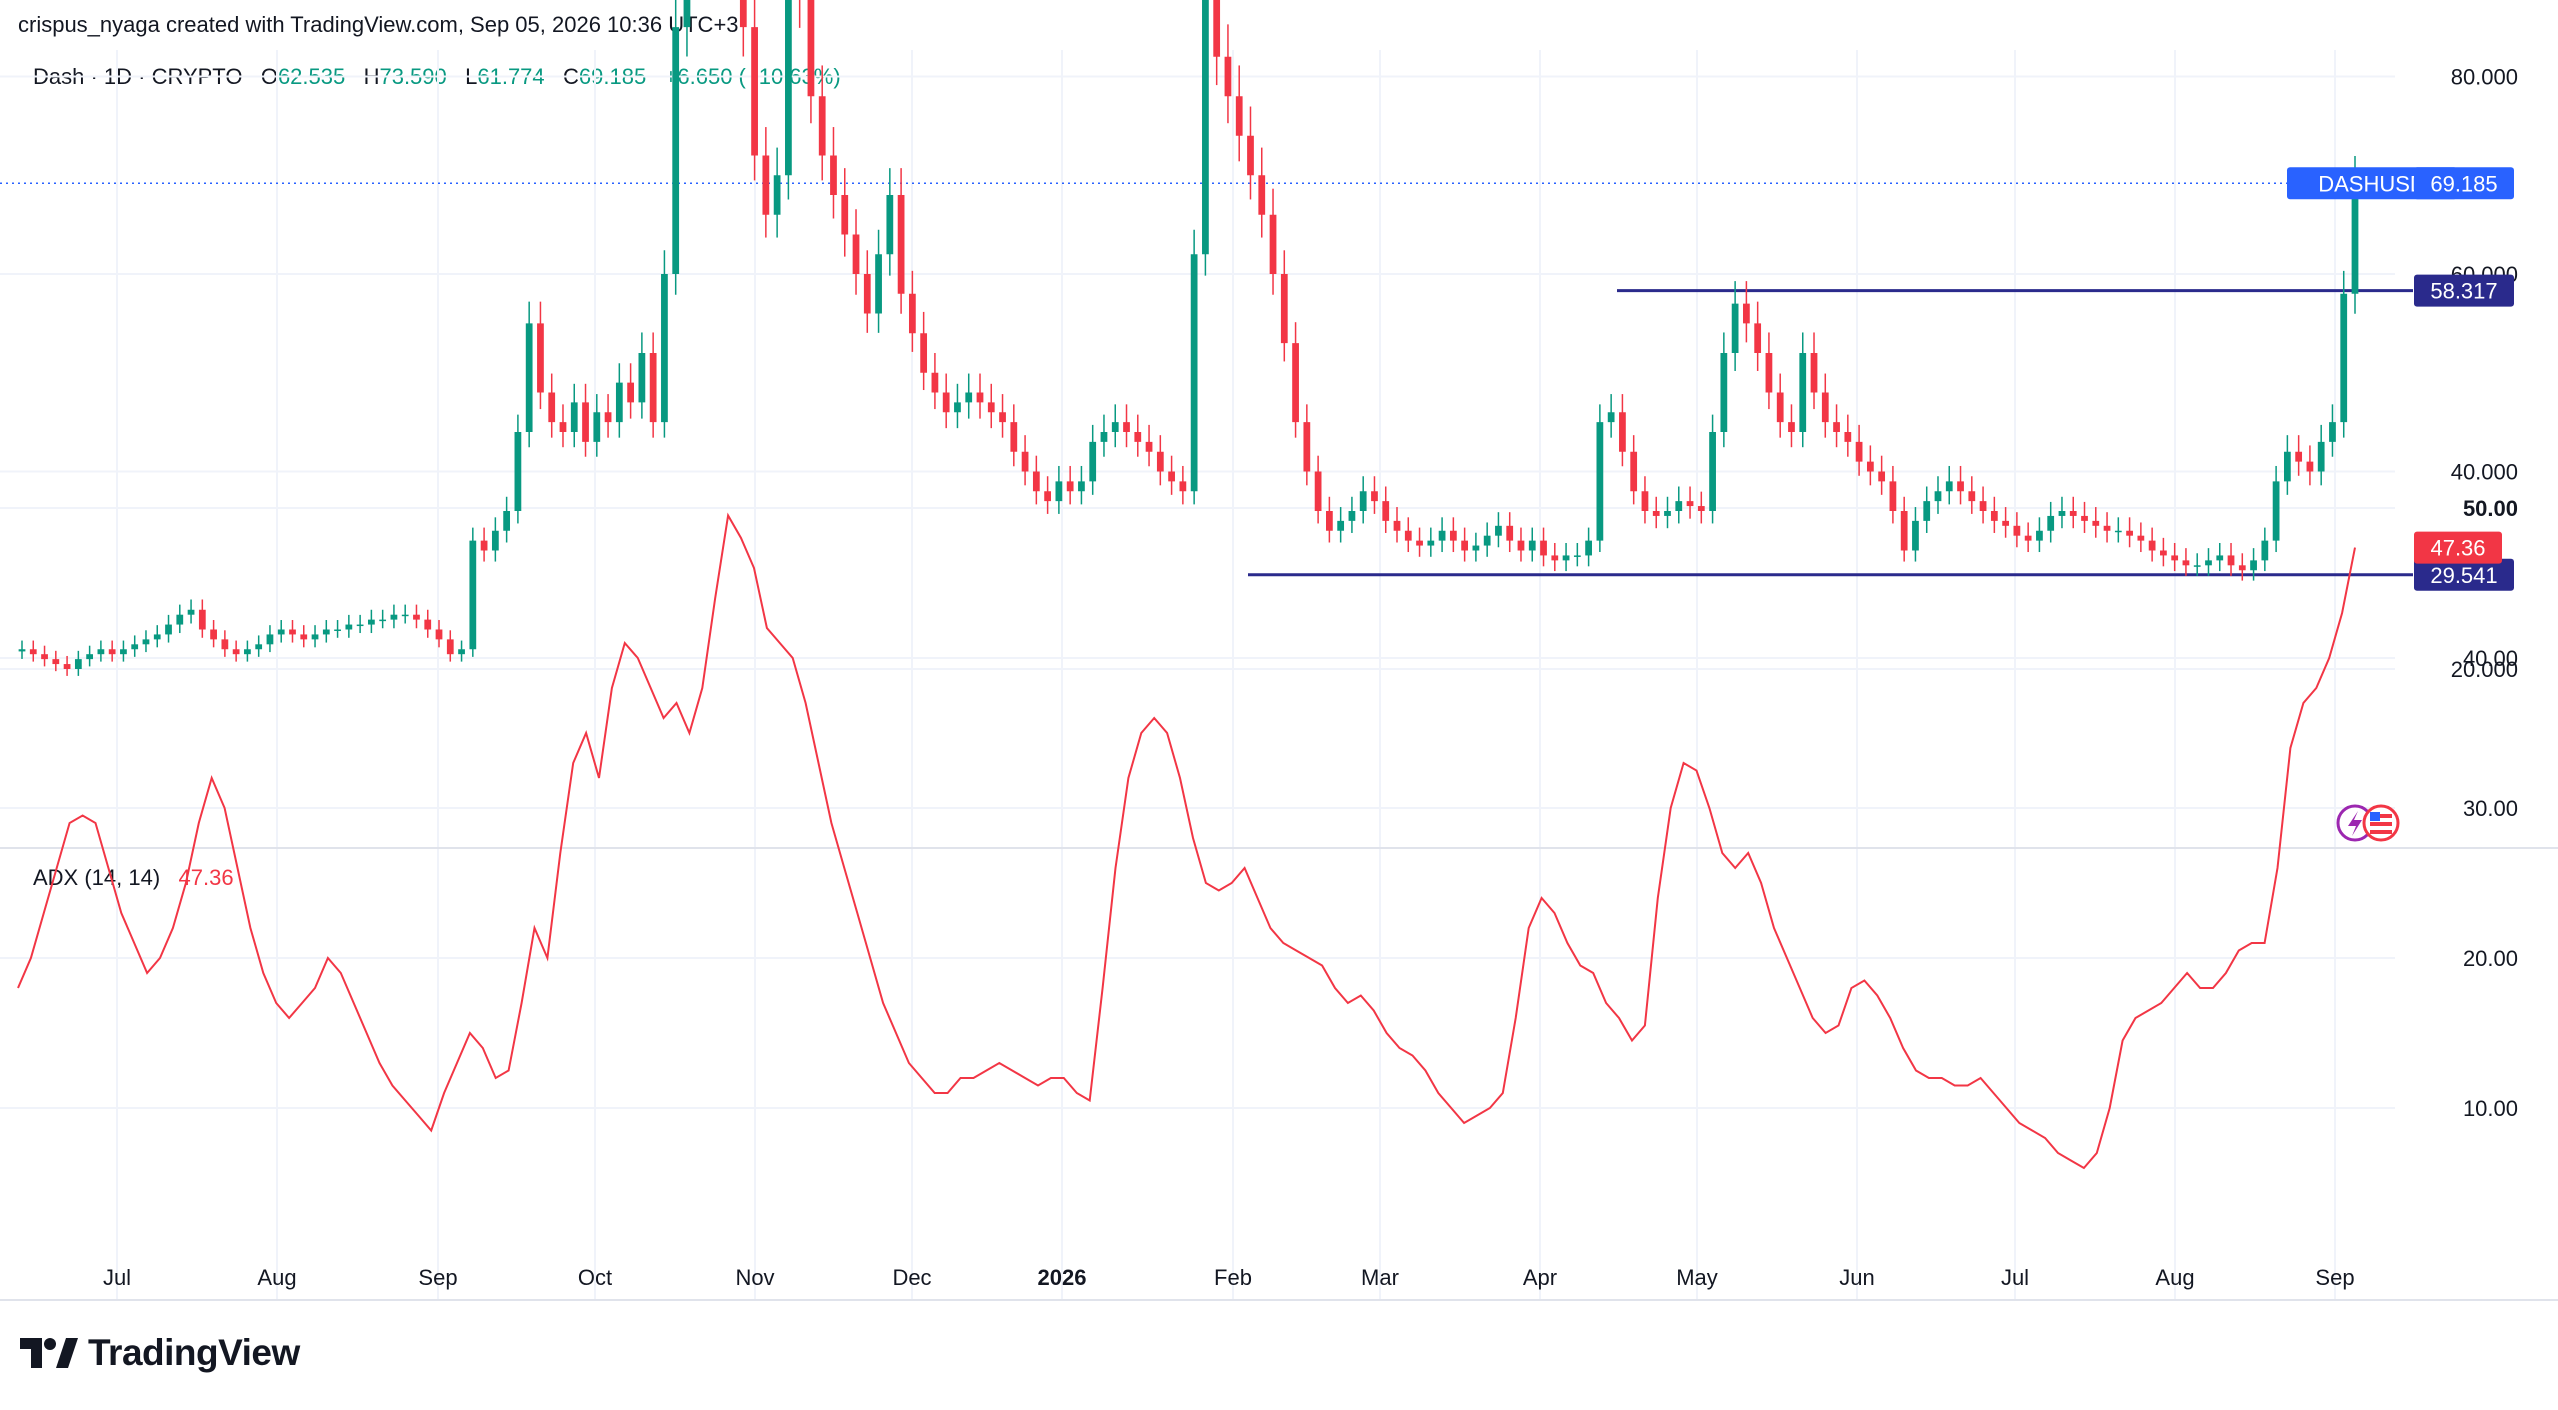 The width and height of the screenshot is (2558, 1410). What do you see at coordinates (194, 1352) in the screenshot?
I see `tradingview-logo-text: TradingView` at bounding box center [194, 1352].